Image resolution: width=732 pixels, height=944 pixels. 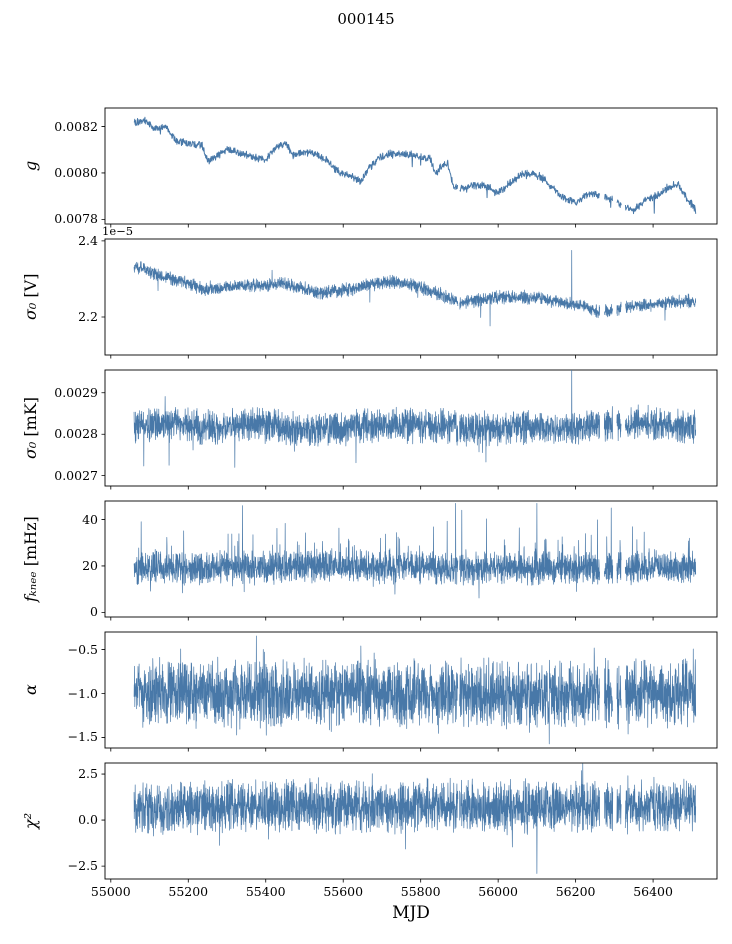 What do you see at coordinates (76, 126) in the screenshot?
I see `y-tick-label: 0.0082` at bounding box center [76, 126].